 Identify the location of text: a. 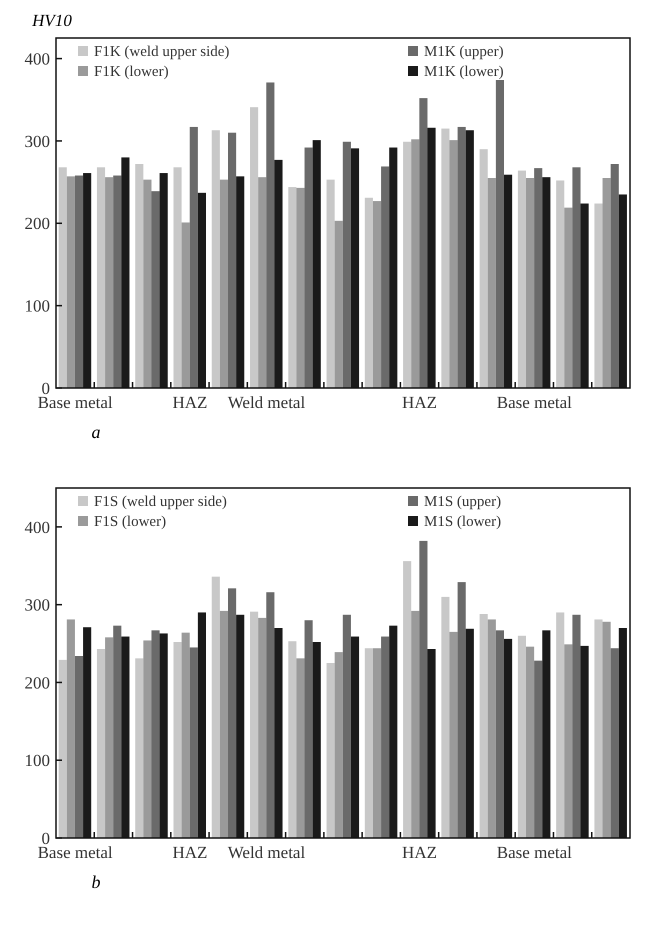
(96, 432).